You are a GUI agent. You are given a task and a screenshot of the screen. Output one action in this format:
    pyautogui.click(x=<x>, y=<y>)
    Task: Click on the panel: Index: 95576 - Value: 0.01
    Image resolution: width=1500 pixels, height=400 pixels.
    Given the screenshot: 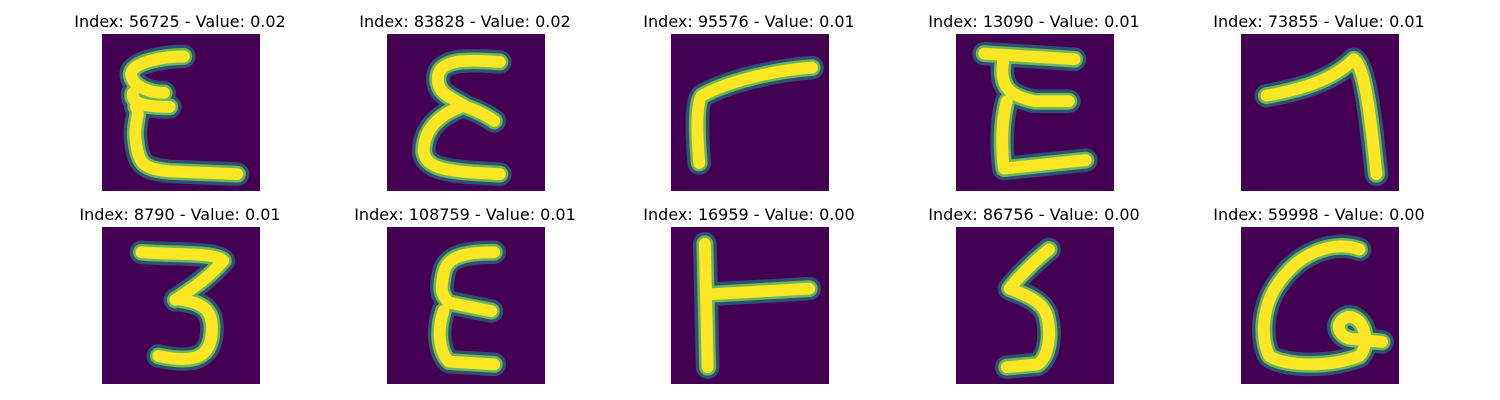 What is the action you would take?
    pyautogui.click(x=749, y=102)
    